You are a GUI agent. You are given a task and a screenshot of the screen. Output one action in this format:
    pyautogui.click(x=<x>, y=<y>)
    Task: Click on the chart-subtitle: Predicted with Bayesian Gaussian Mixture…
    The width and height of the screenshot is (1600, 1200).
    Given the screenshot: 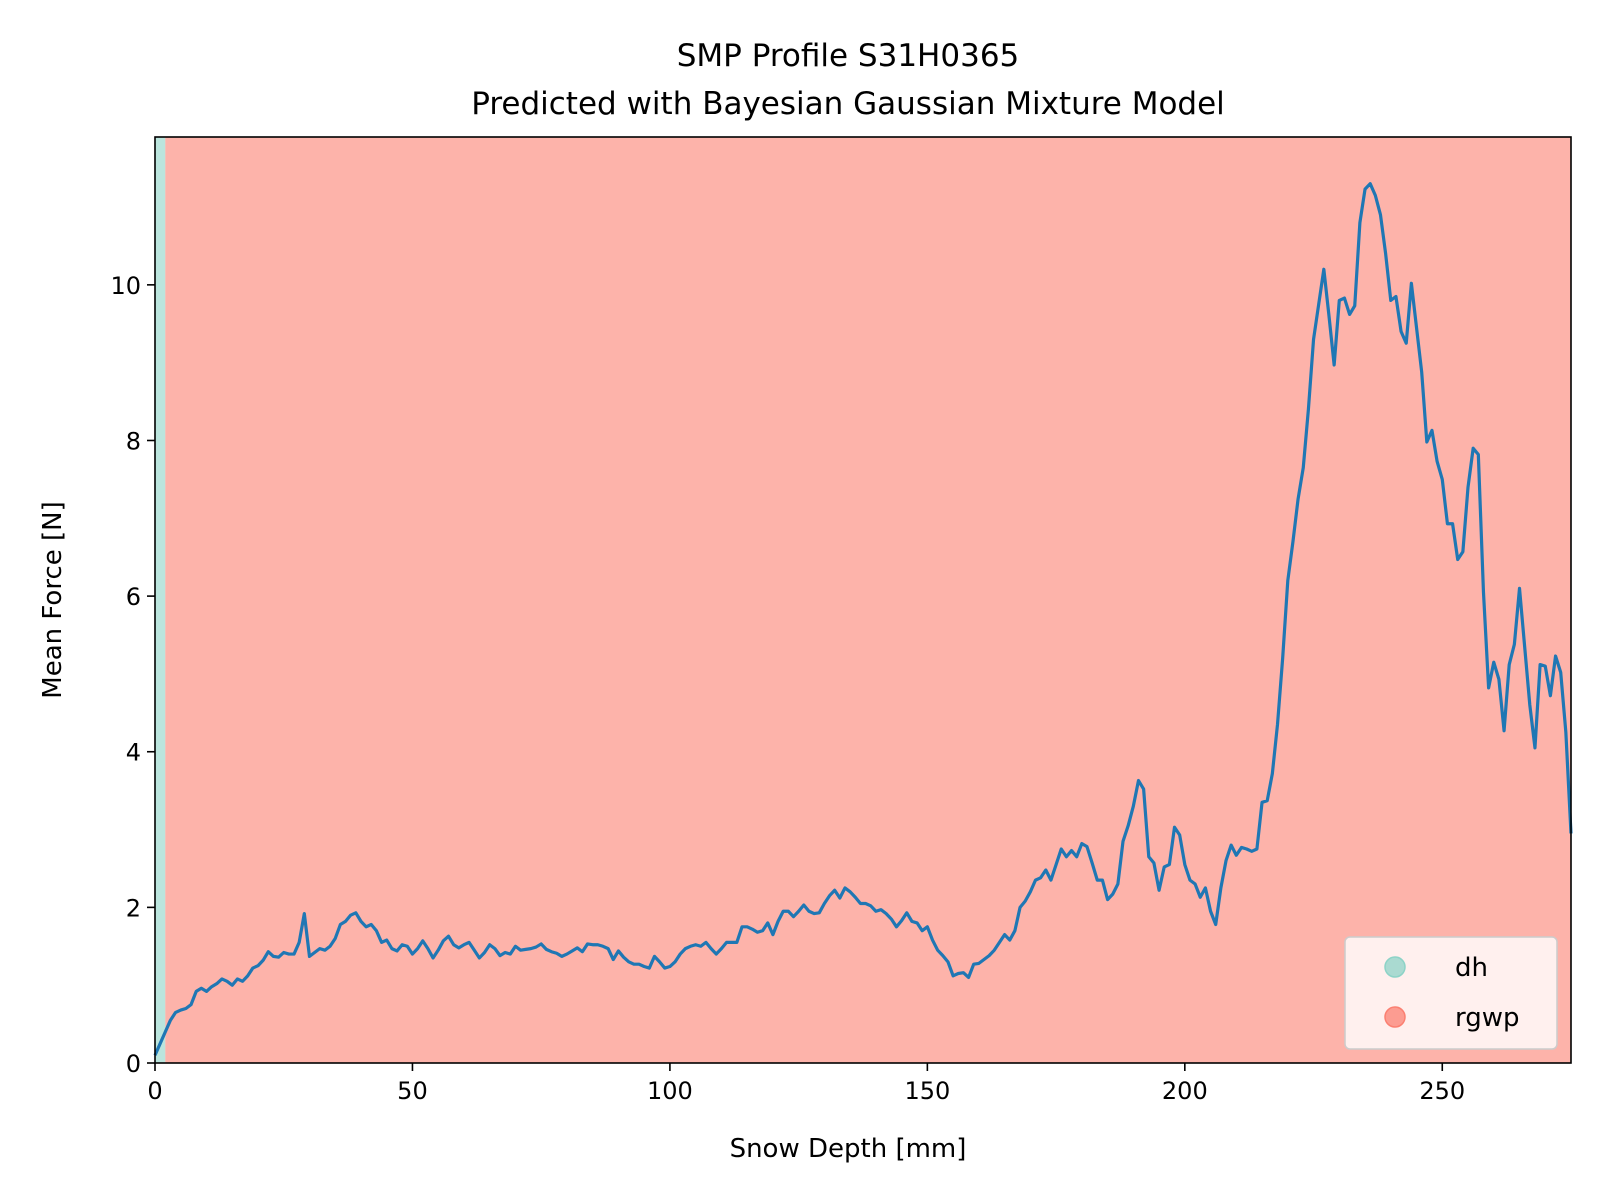 What is the action you would take?
    pyautogui.click(x=848, y=104)
    